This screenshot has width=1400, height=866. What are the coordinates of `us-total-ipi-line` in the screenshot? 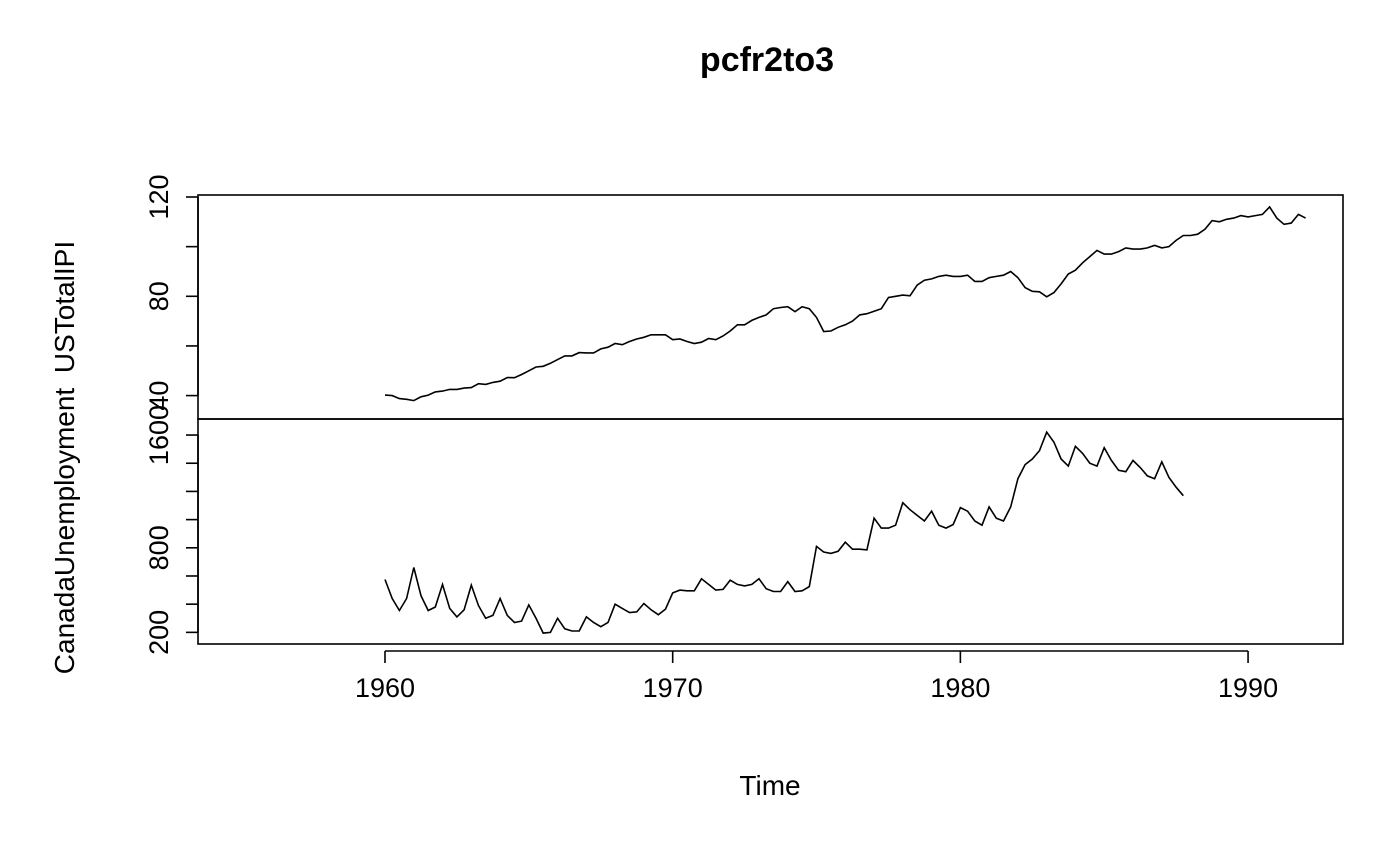 It's located at (845, 303).